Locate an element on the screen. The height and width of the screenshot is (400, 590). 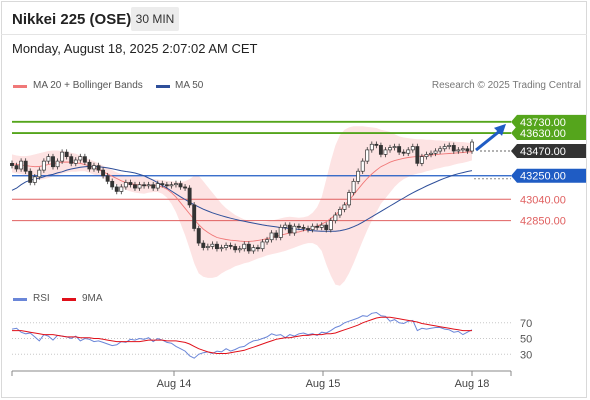
copyright-text: Research © 2025 Trading Central is located at coordinates (506, 85).